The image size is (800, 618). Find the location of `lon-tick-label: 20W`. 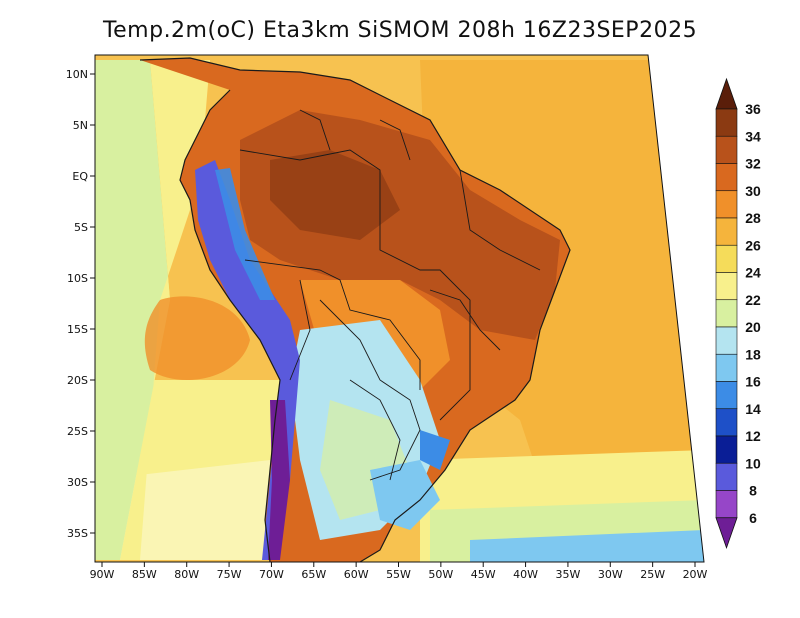

lon-tick-label: 20W is located at coordinates (695, 574).